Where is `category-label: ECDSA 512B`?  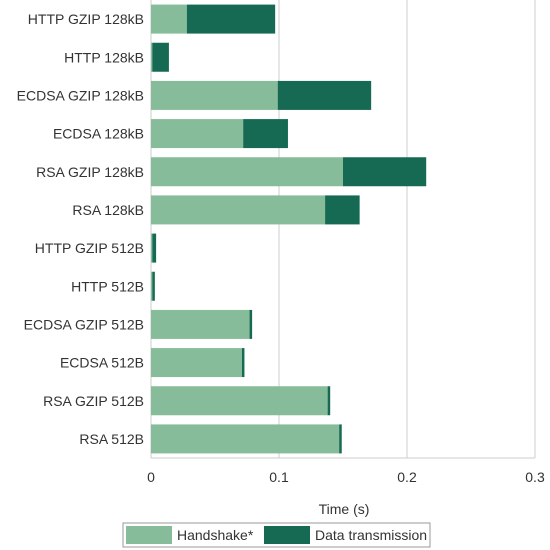
category-label: ECDSA 512B is located at coordinates (102, 363).